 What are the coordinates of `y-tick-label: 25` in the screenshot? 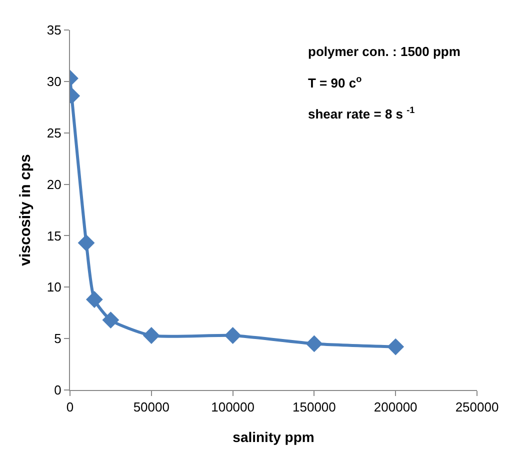 It's located at (54, 132).